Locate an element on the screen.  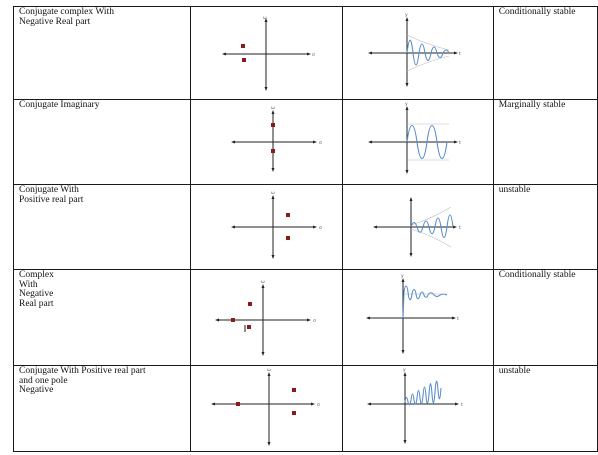
stability-cell: Marginally stable is located at coordinates (545, 142).